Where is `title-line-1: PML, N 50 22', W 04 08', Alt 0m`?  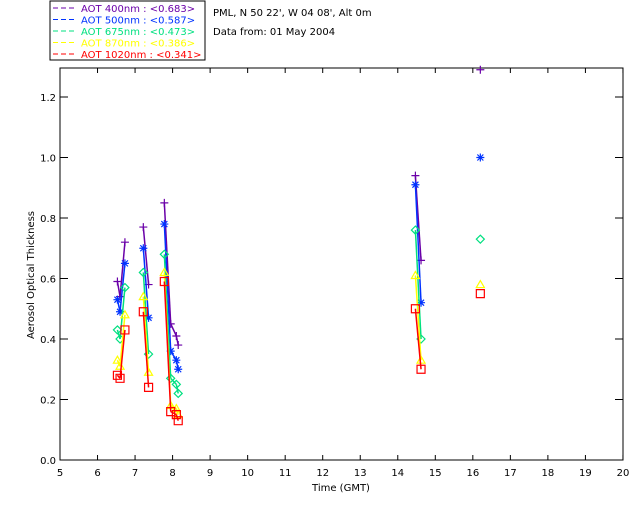
title-line-1: PML, N 50 22', W 04 08', Alt 0m is located at coordinates (292, 13).